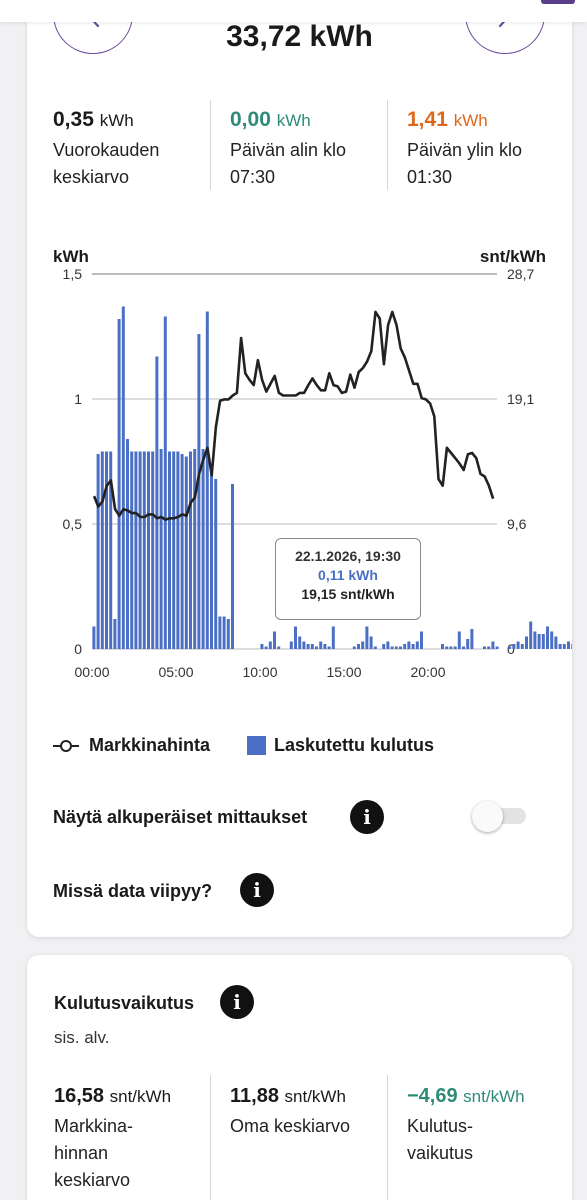 The height and width of the screenshot is (1200, 587). What do you see at coordinates (106, 163) in the screenshot?
I see `stat-label: Vuorokauden keskiarvo` at bounding box center [106, 163].